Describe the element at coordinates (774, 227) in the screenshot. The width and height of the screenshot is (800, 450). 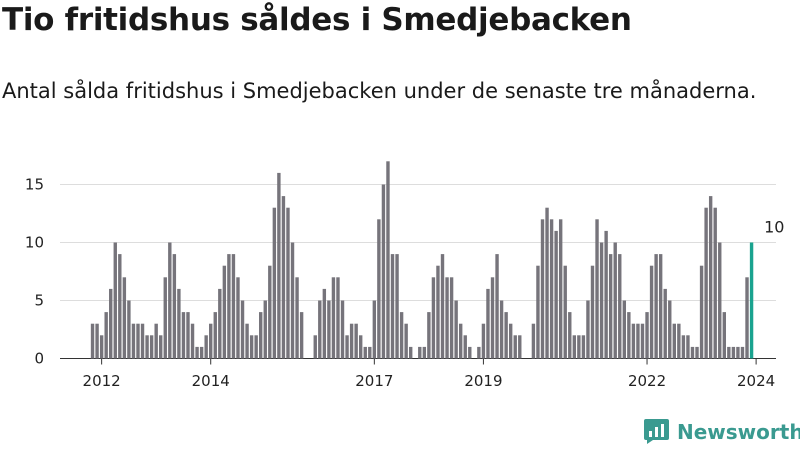
I see `data-label: 10` at that location.